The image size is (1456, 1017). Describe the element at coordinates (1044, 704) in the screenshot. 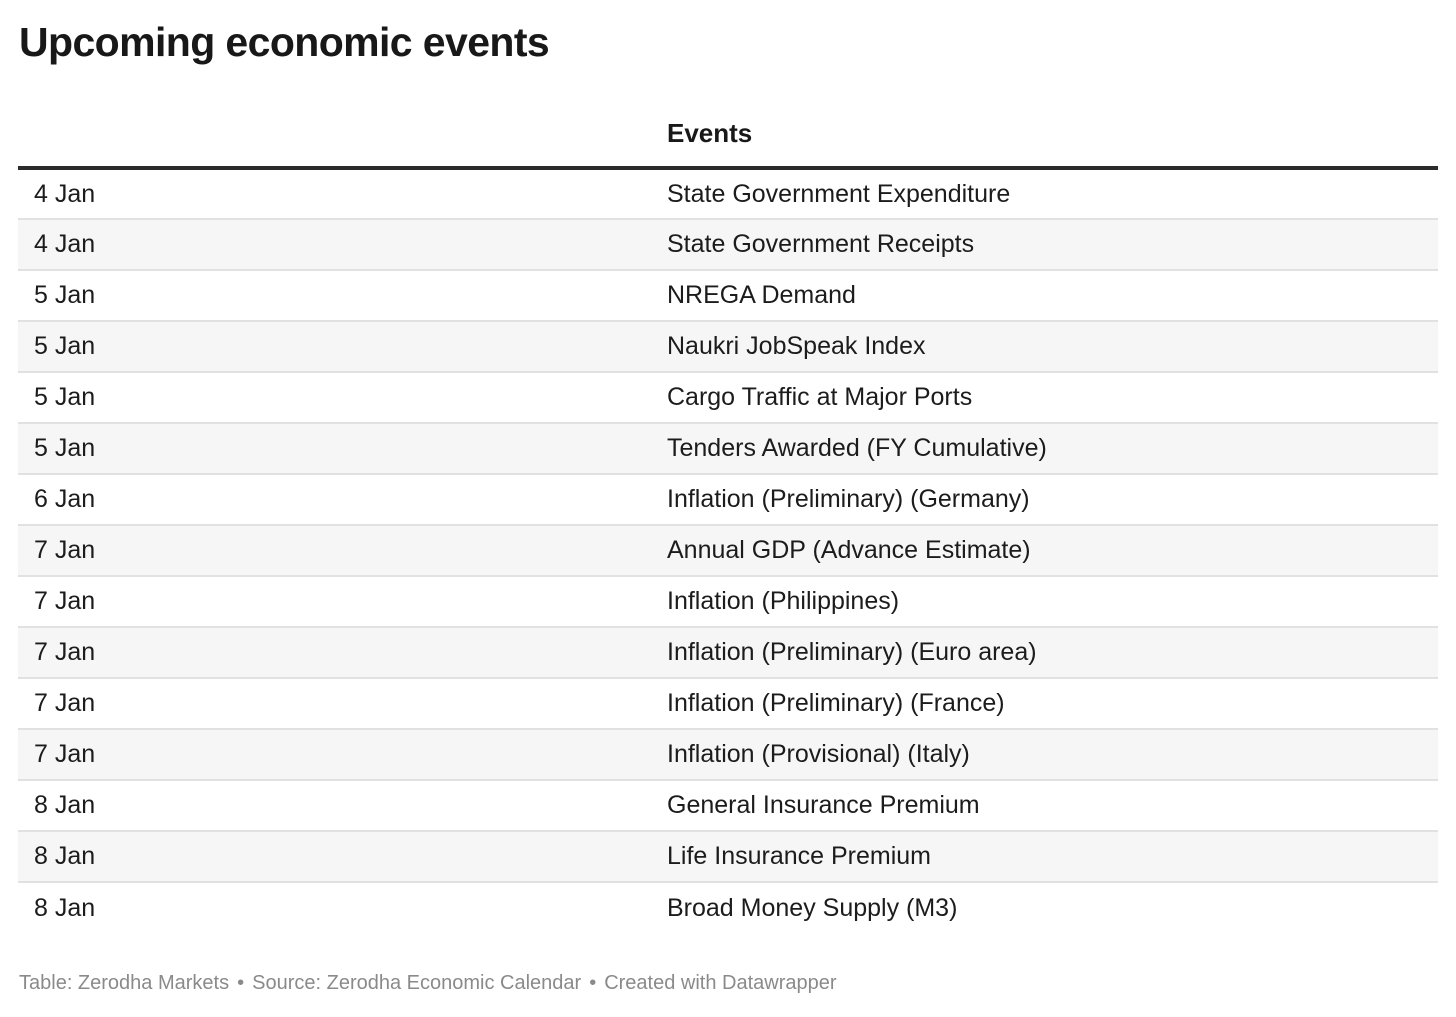

I see `event-name-cell: Inflation (Preliminary) (France)` at that location.